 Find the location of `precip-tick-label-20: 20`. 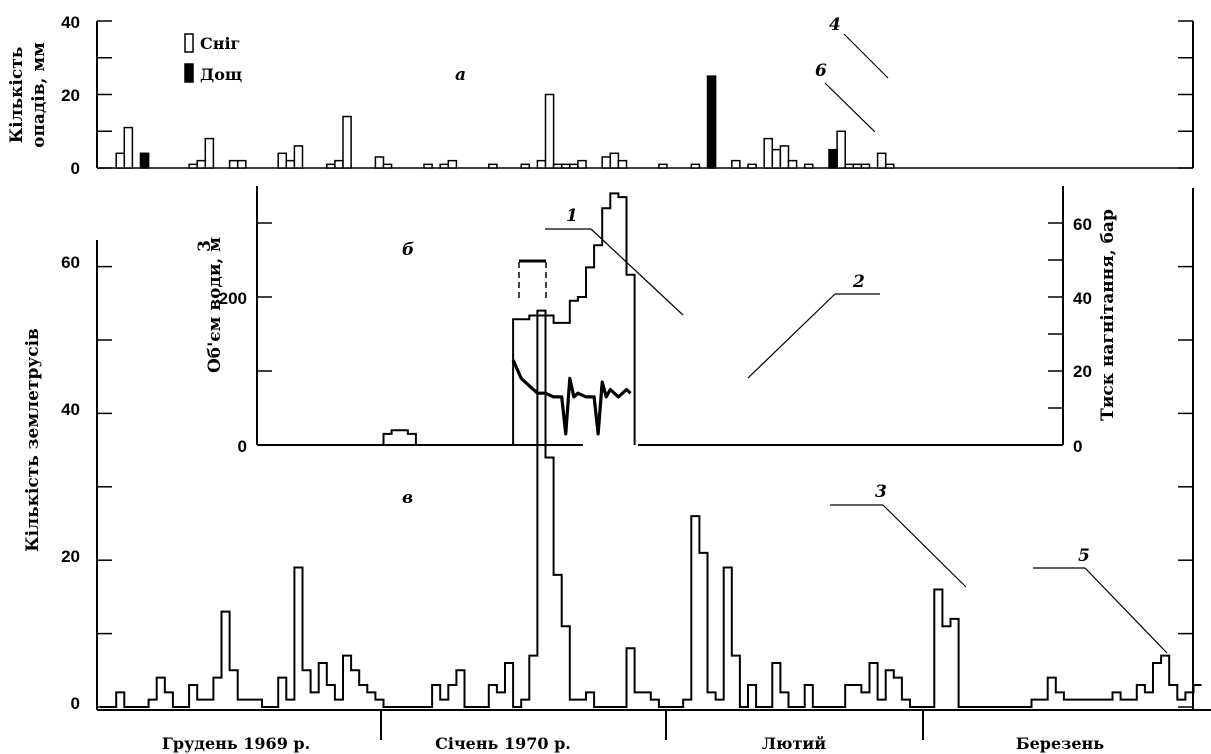

precip-tick-label-20: 20 is located at coordinates (70, 95).